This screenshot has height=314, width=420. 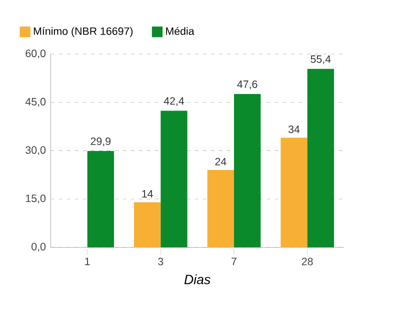 What do you see at coordinates (247, 85) in the screenshot?
I see `data-label: 47,6` at bounding box center [247, 85].